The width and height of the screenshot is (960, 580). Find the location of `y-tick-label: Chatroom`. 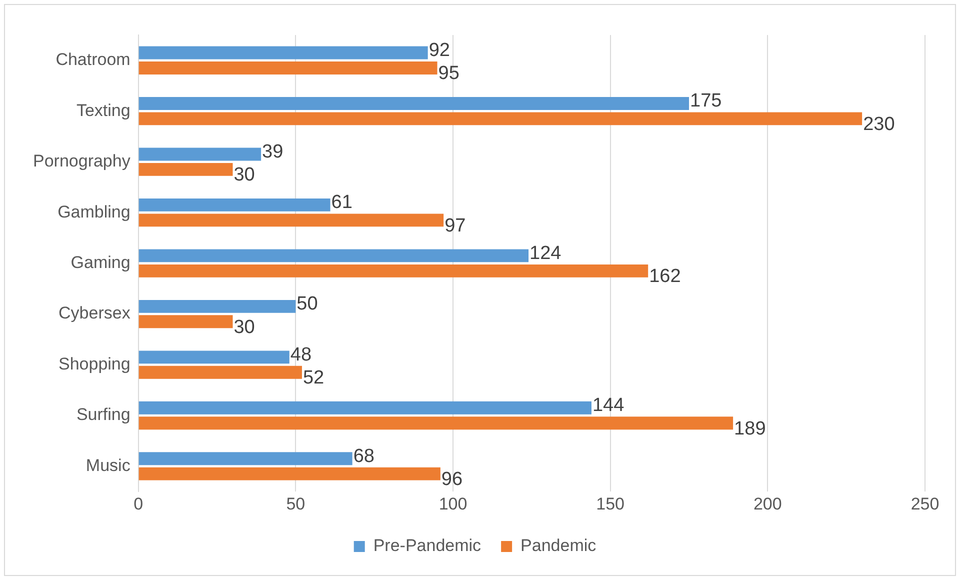

y-tick-label: Chatroom is located at coordinates (93, 60).